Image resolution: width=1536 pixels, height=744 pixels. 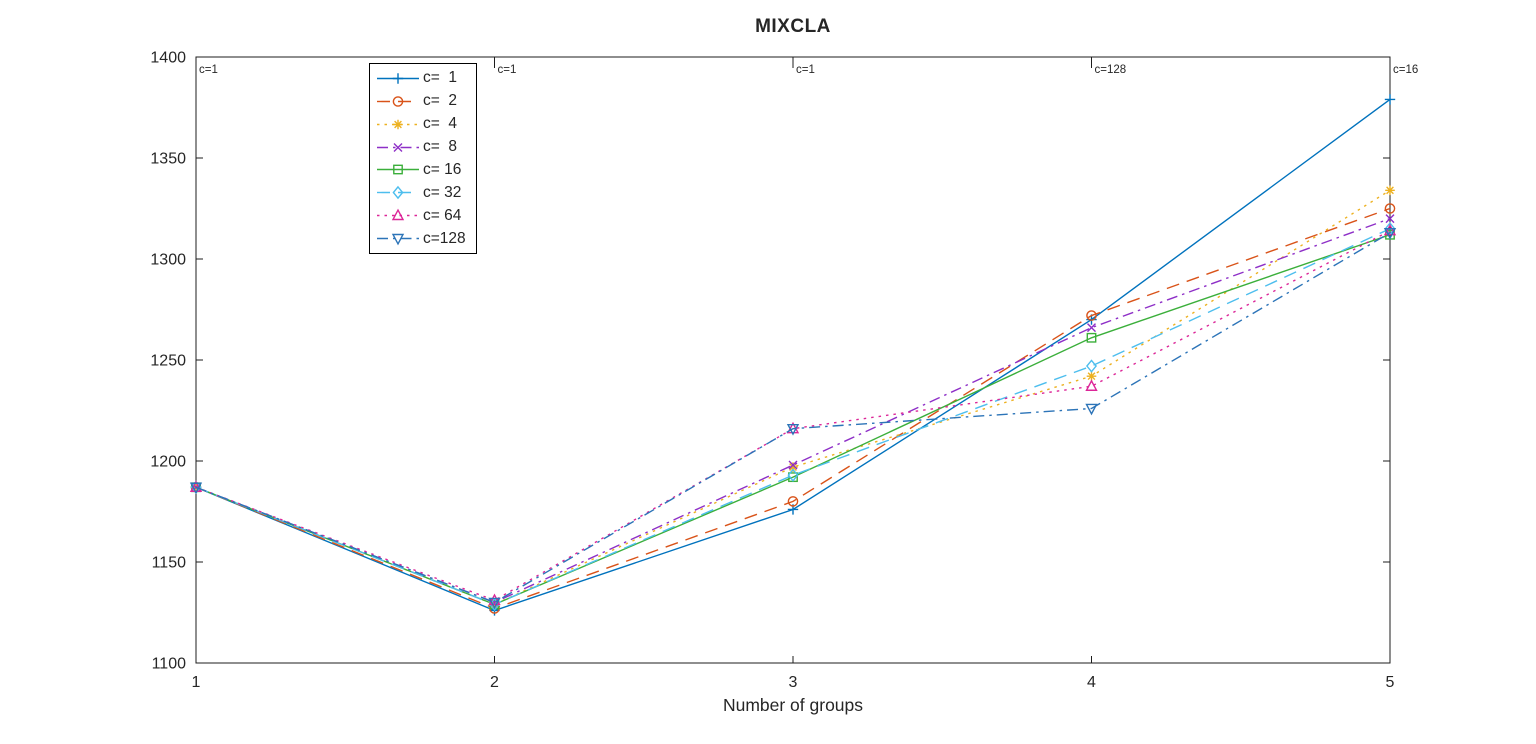 I want to click on y-tick-label: 1150, so click(x=169, y=563).